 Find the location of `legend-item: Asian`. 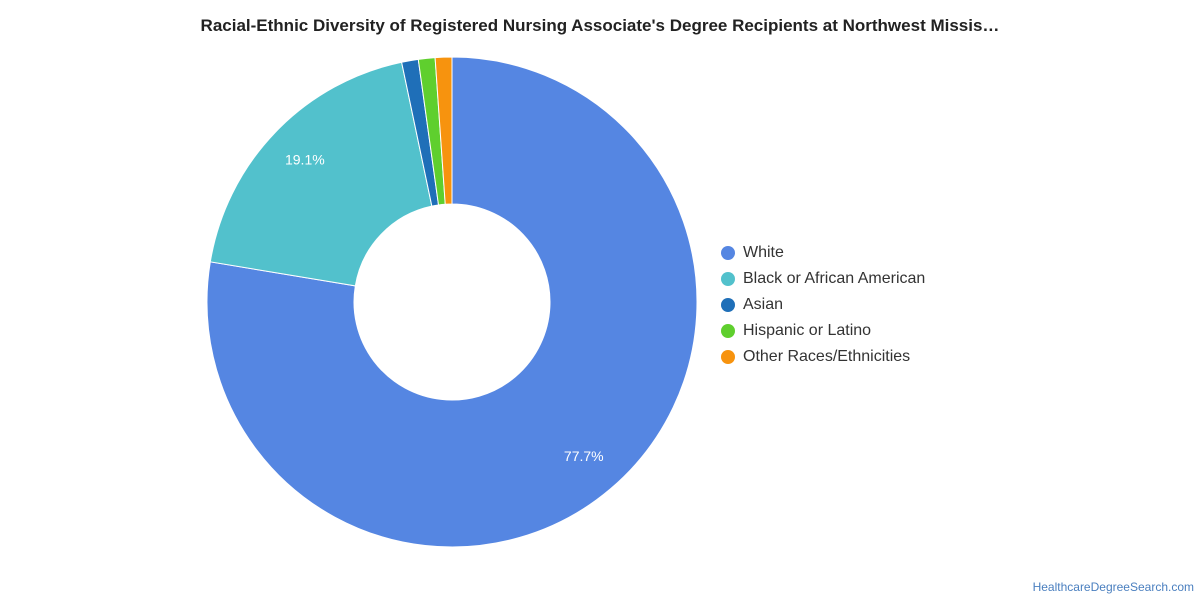

legend-item: Asian is located at coordinates (823, 305).